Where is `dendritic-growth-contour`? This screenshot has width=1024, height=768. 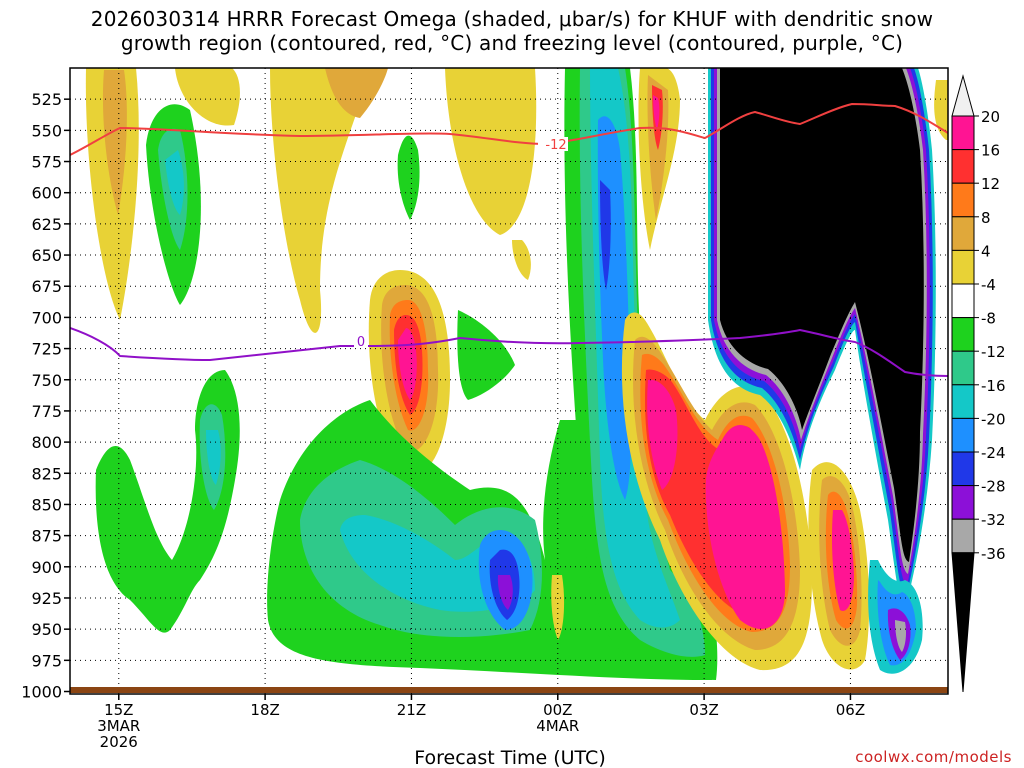 dendritic-growth-contour is located at coordinates (509, 129).